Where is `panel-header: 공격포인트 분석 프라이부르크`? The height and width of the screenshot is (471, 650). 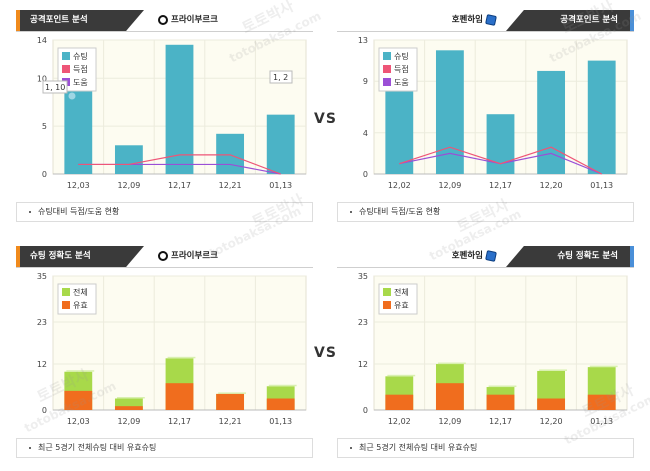
panel-header: 공격포인트 분석 프라이부르크 is located at coordinates (164, 21).